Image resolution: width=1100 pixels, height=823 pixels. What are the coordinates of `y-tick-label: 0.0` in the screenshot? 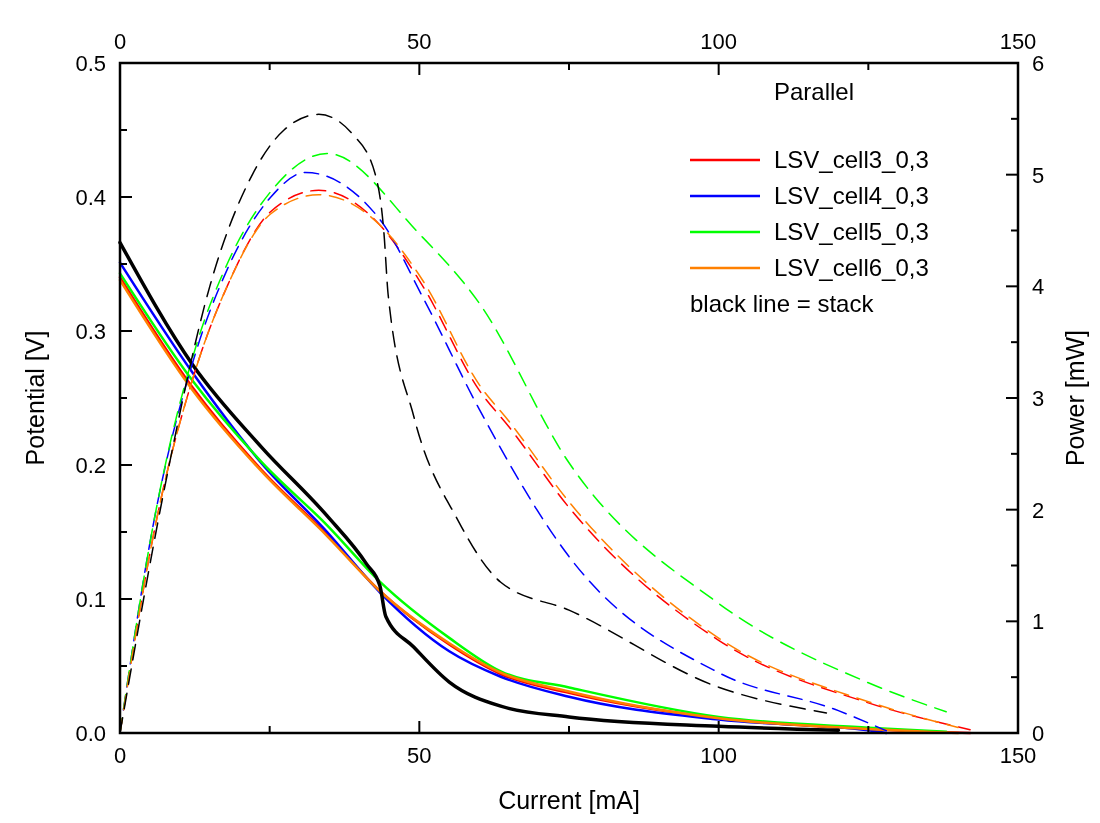 It's located at (90, 733).